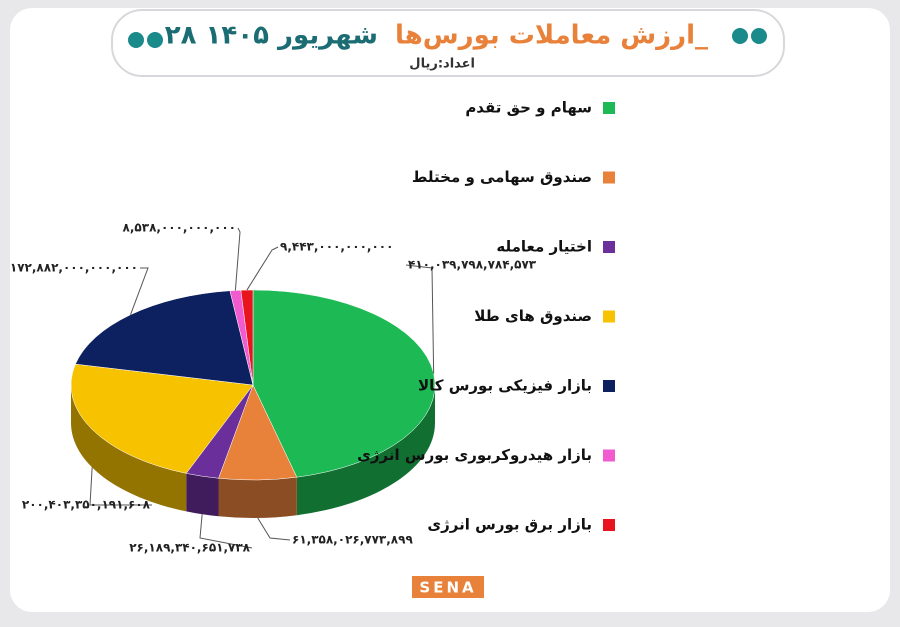  What do you see at coordinates (179, 228) in the screenshot?
I see `value-label: ۸,۵۳۸,۰۰۰,۰۰۰,۰۰۰` at bounding box center [179, 228].